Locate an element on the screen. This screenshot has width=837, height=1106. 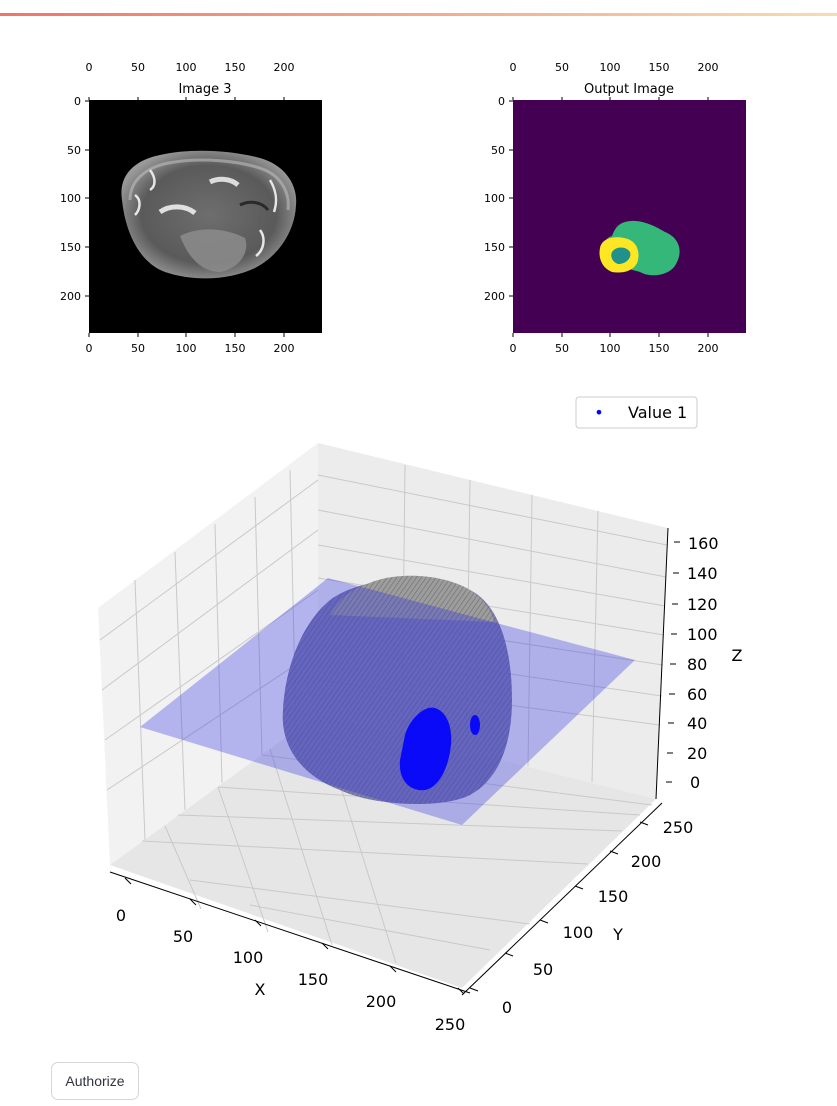
mri-brain-slice is located at coordinates (209, 214).